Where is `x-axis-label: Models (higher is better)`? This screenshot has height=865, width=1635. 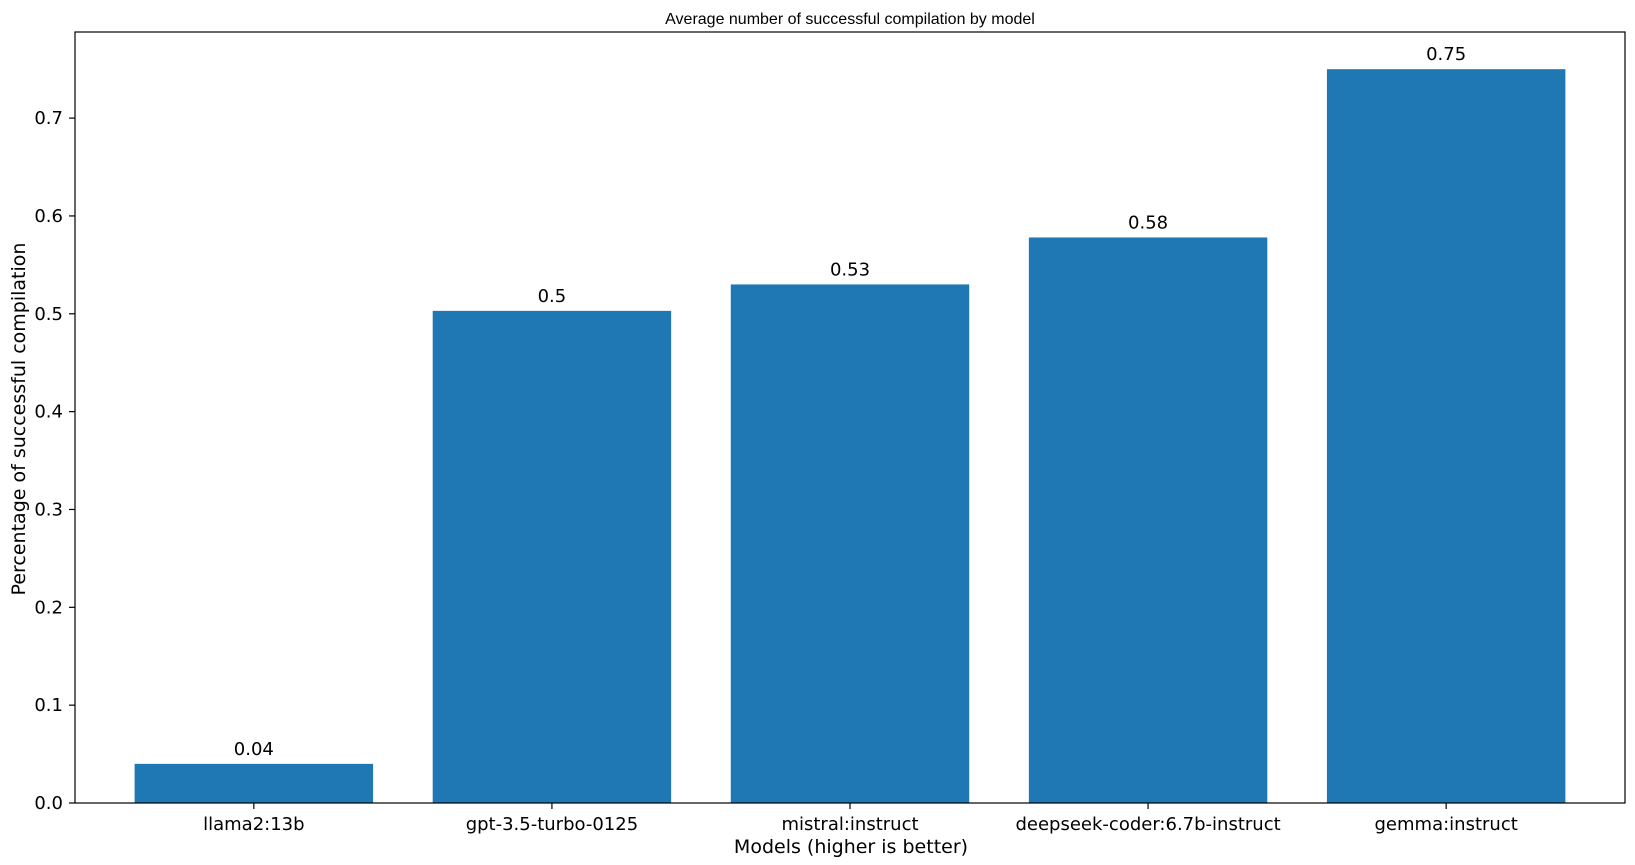
x-axis-label: Models (higher is better) is located at coordinates (851, 847).